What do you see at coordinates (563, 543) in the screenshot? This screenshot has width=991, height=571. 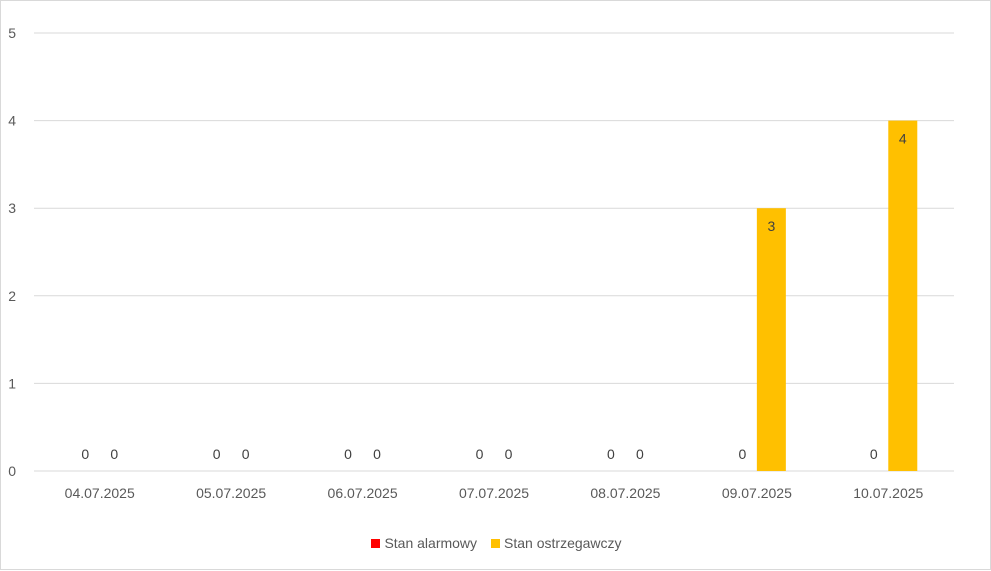 I see `legend-label-warning: Stan ostrzegawczy` at bounding box center [563, 543].